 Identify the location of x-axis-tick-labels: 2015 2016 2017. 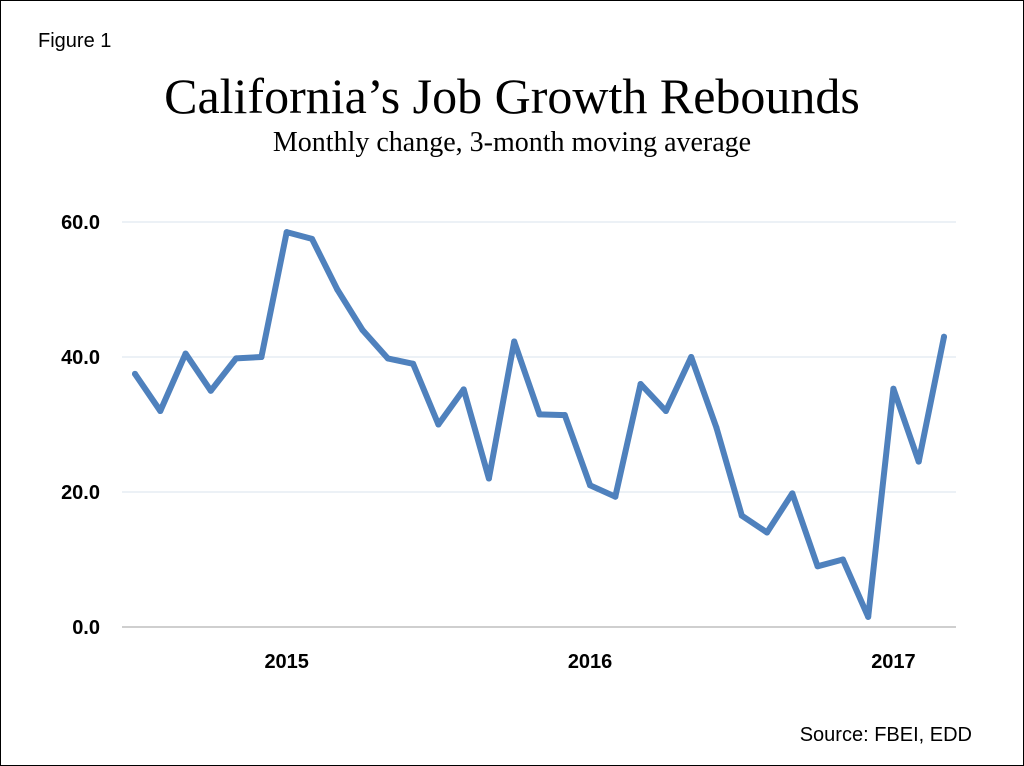
(589, 662).